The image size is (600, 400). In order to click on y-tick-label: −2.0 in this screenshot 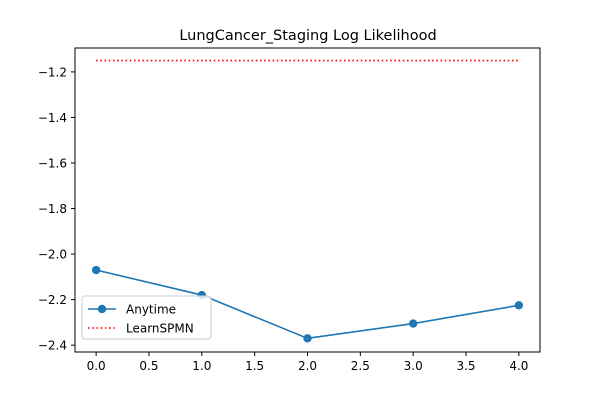, I will do `click(52, 255)`.